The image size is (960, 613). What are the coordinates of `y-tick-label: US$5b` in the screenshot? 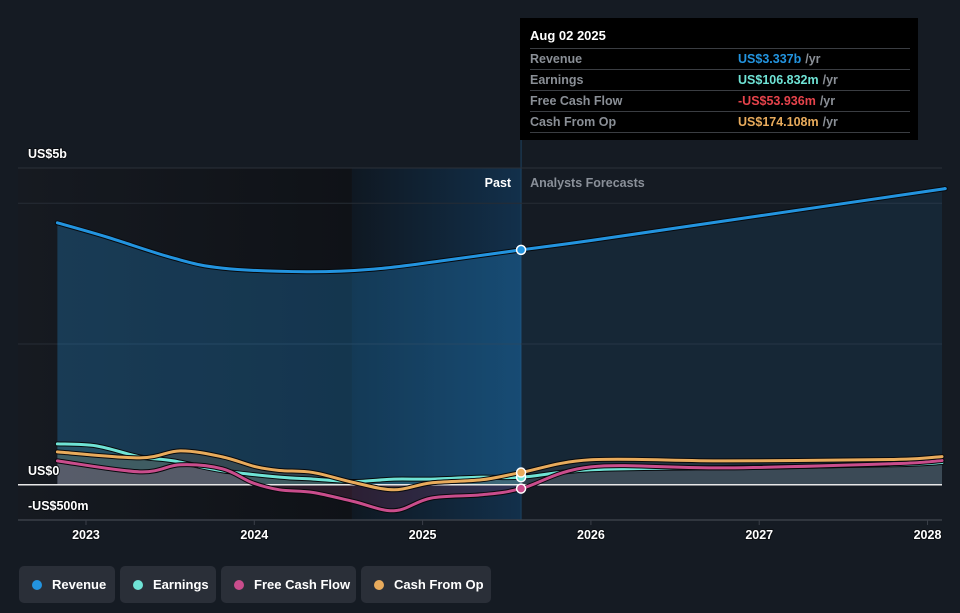 It's located at (47, 154).